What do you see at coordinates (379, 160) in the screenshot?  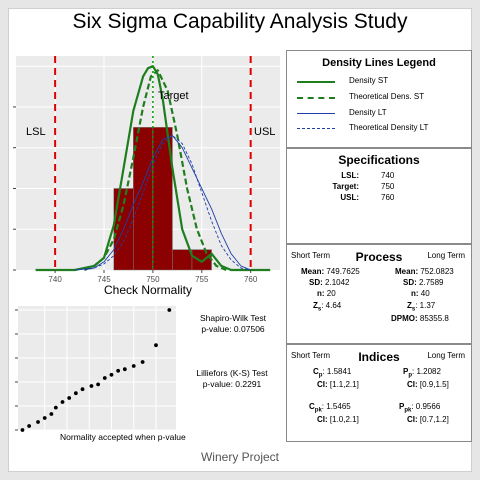 I see `specifications-title: Specifications` at bounding box center [379, 160].